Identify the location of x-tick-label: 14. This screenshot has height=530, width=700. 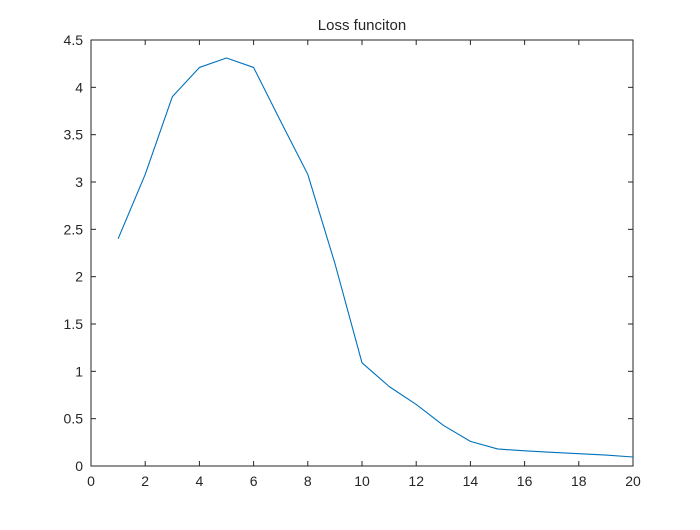
(471, 481).